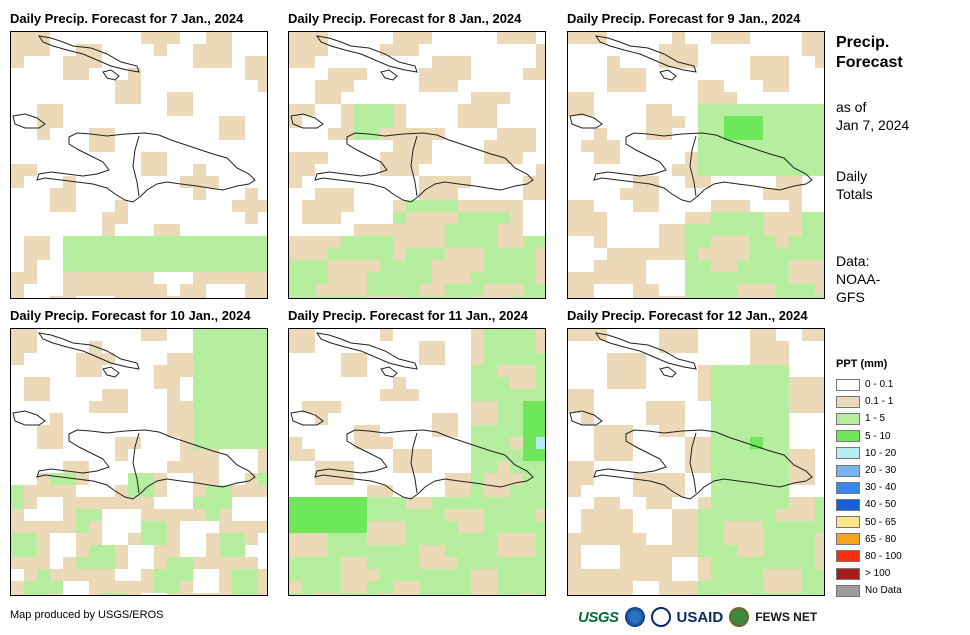 The width and height of the screenshot is (970, 635). What do you see at coordinates (660, 617) in the screenshot?
I see `usaid-seal-icon` at bounding box center [660, 617].